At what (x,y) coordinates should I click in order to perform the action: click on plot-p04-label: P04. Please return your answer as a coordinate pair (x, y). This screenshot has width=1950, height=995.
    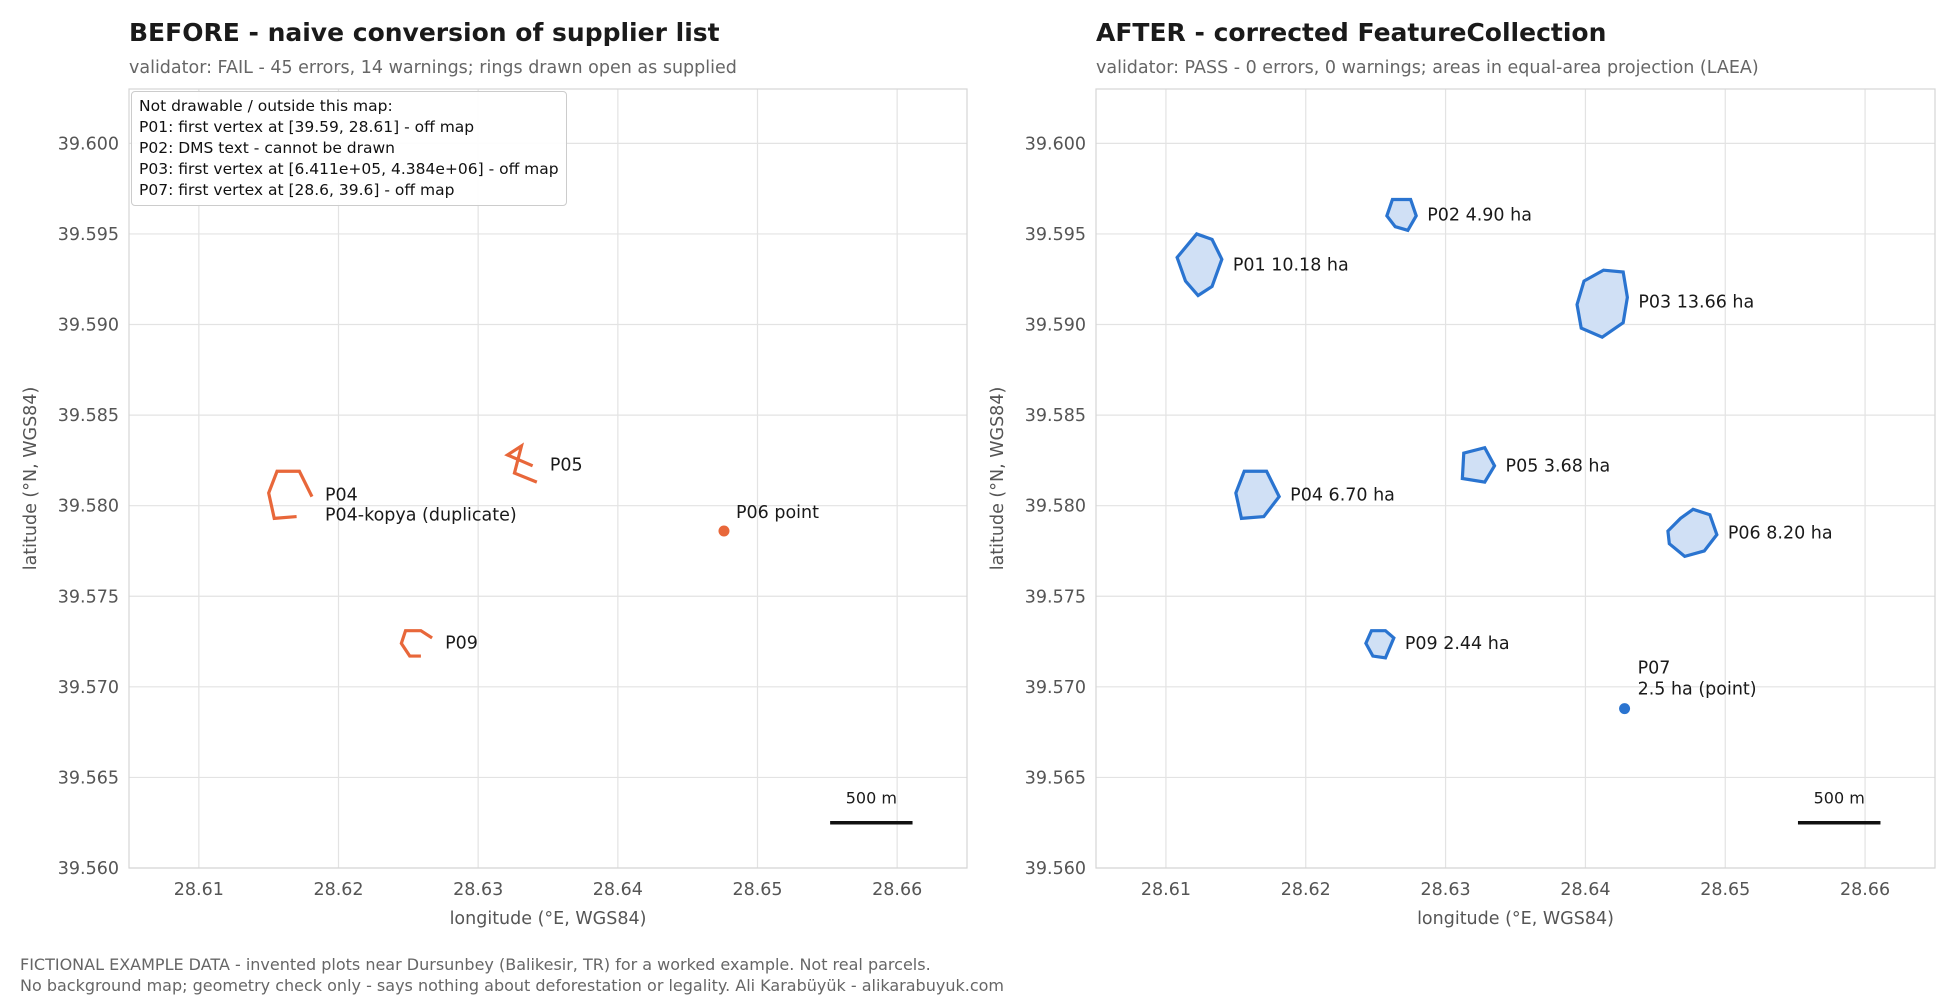
    Looking at the image, I should click on (341, 496).